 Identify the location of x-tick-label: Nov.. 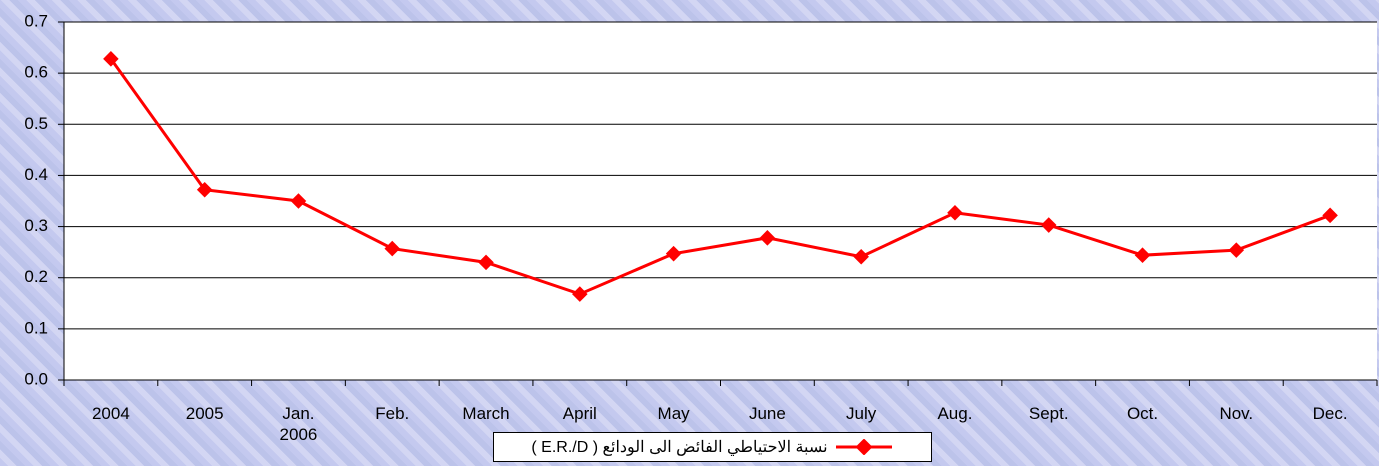
(1236, 413).